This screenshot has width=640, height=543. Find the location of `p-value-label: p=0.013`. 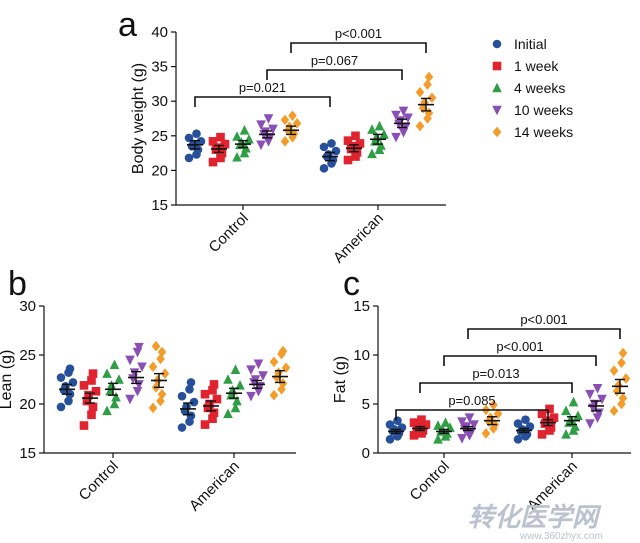

p-value-label: p=0.013 is located at coordinates (495, 373).